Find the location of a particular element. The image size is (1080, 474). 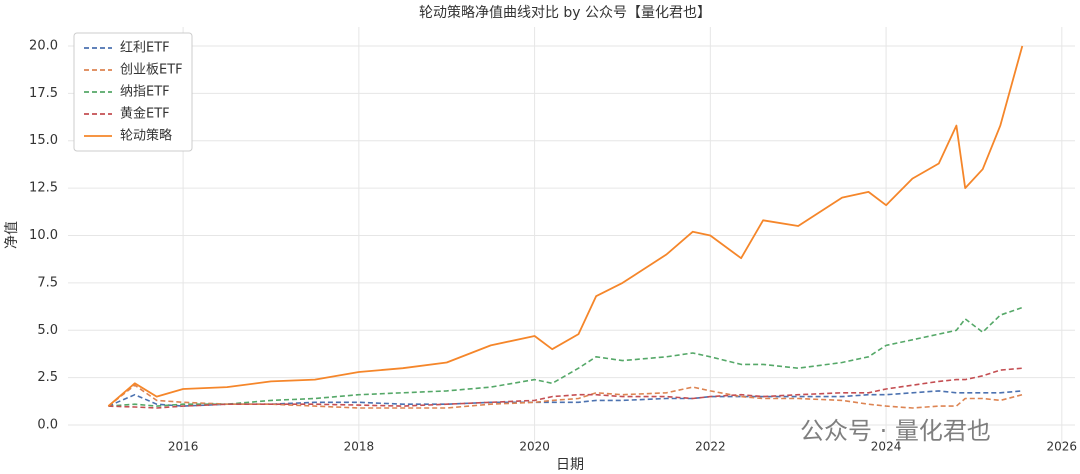

legend-label: 黄金ETF is located at coordinates (145, 114).